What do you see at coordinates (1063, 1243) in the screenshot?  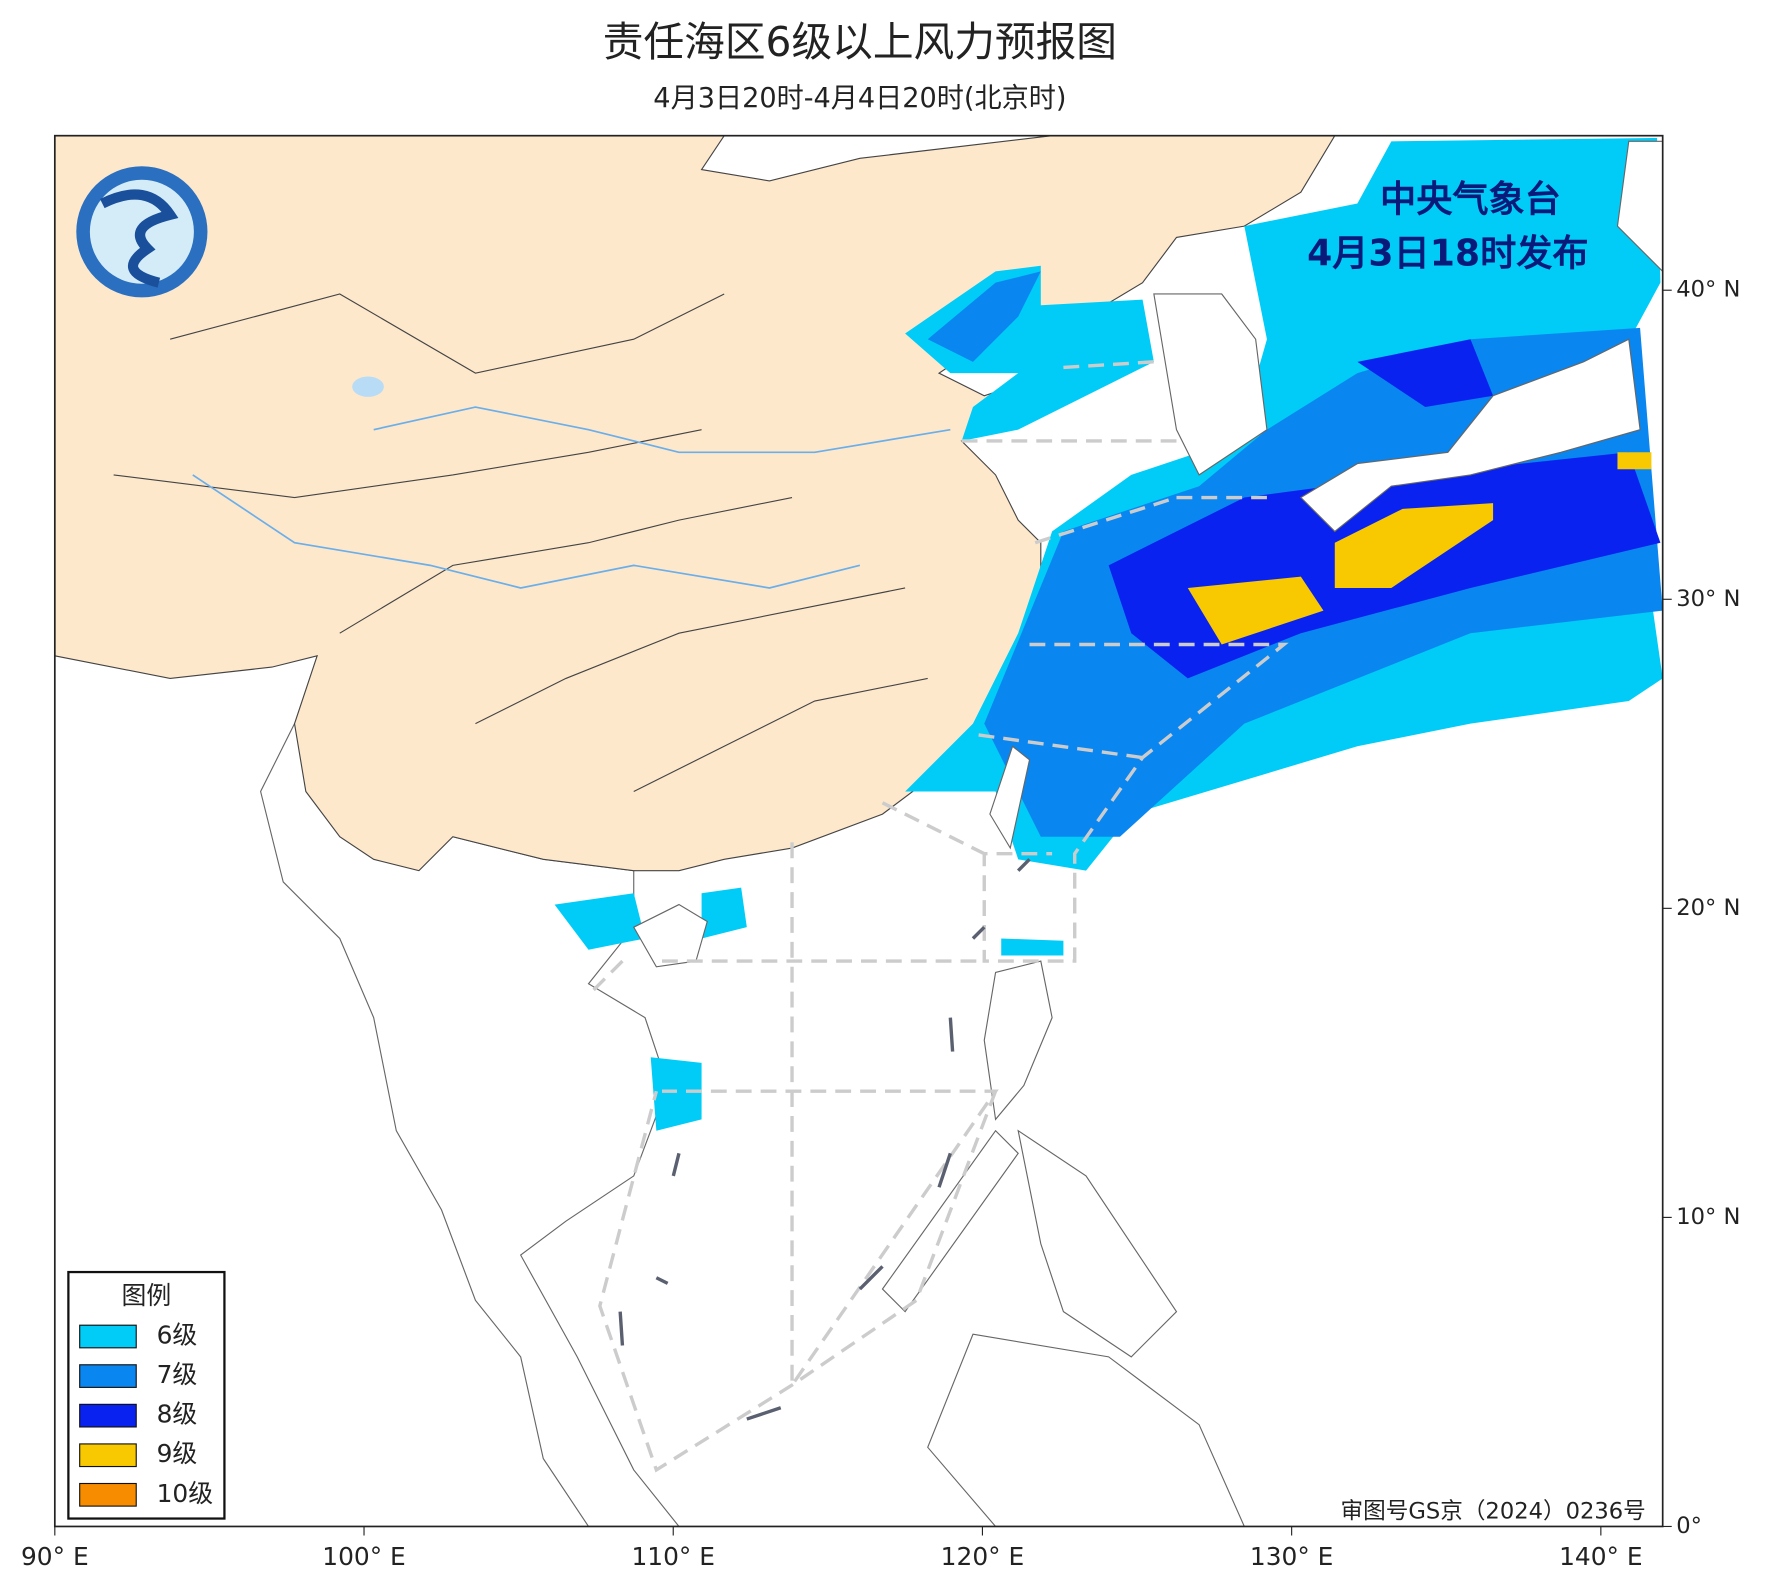 I see `philippines-borneo` at bounding box center [1063, 1243].